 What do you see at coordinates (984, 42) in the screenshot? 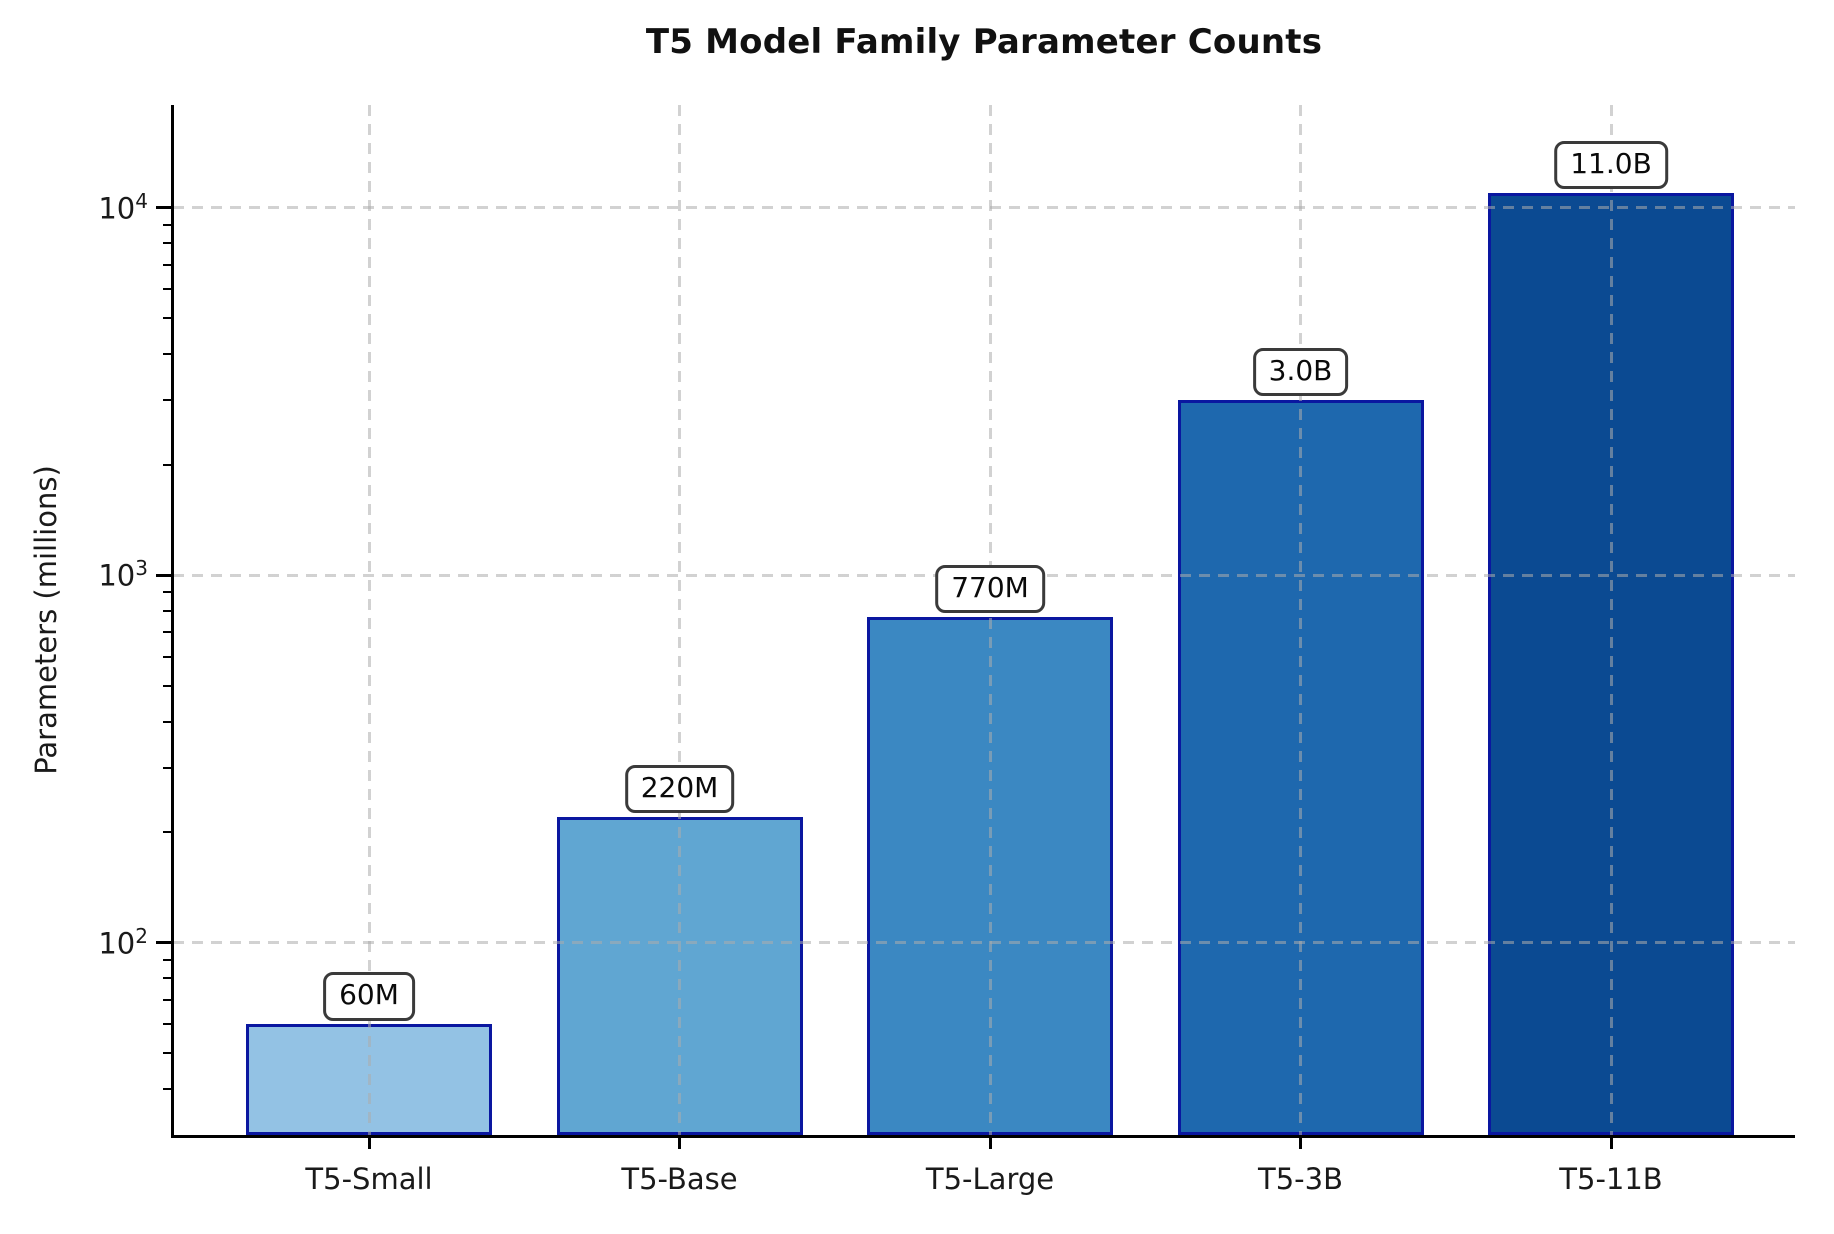
I see `chart-title: T5 Model Family Parameter Counts` at bounding box center [984, 42].